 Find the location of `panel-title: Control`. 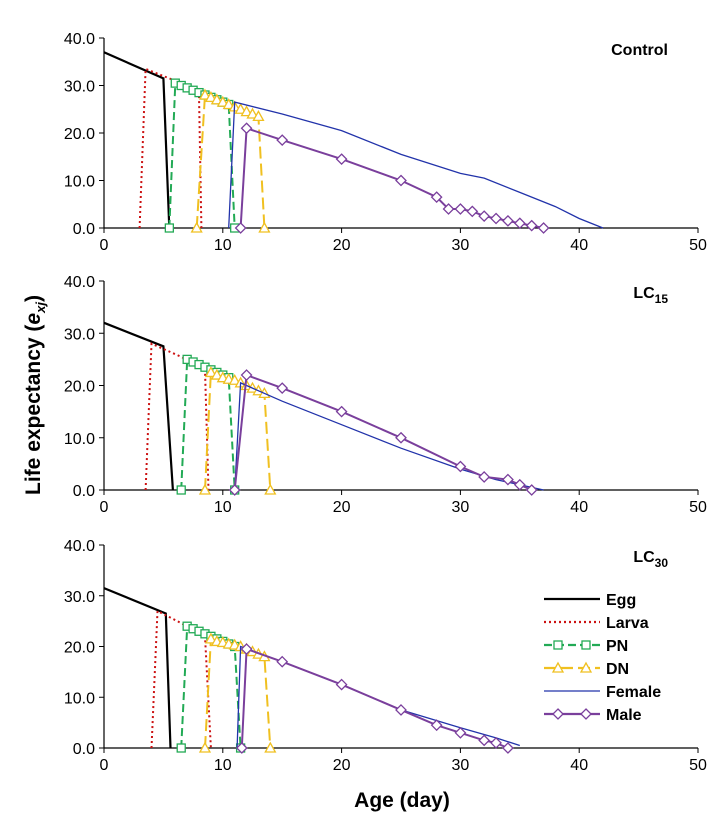

panel-title: Control is located at coordinates (639, 50).